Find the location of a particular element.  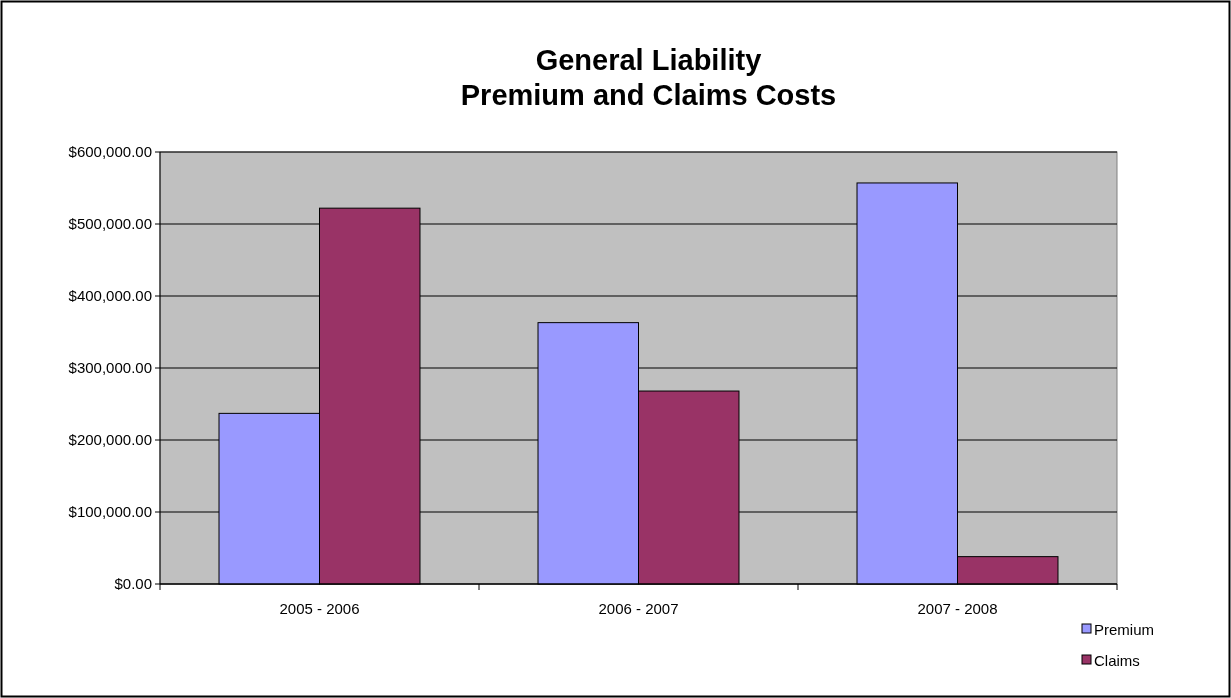

y-tick-label: $0.00 is located at coordinates (133, 584).